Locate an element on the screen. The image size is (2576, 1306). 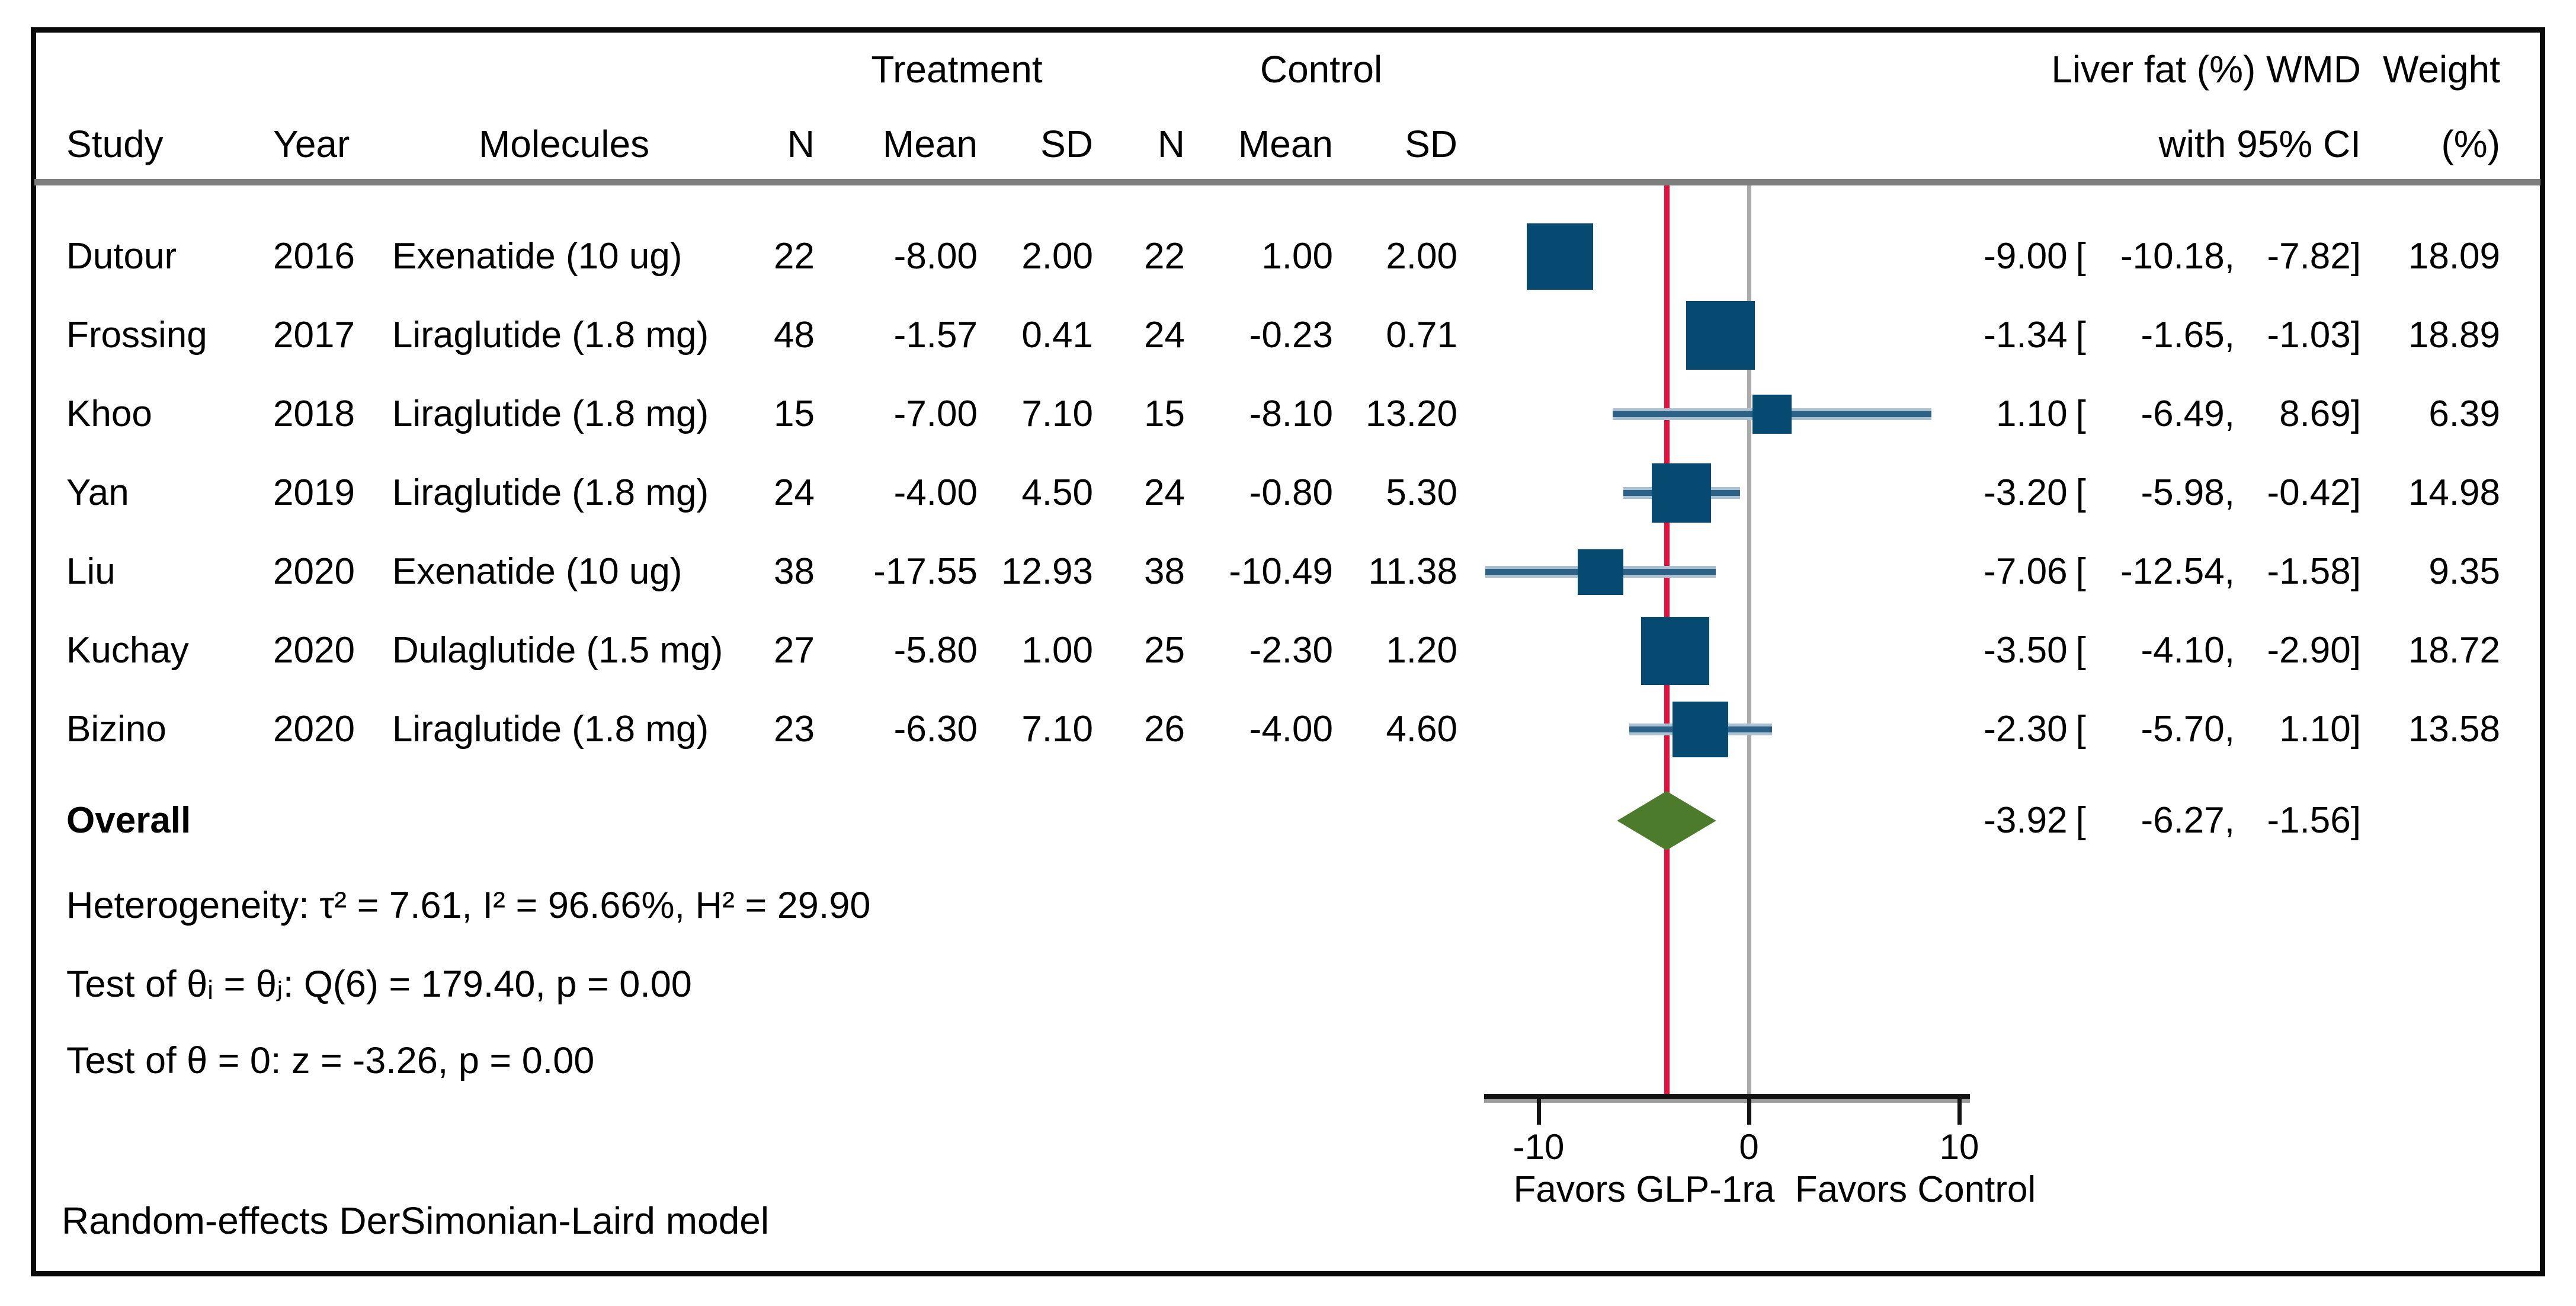
weight-value: 18.09 is located at coordinates (2454, 256).